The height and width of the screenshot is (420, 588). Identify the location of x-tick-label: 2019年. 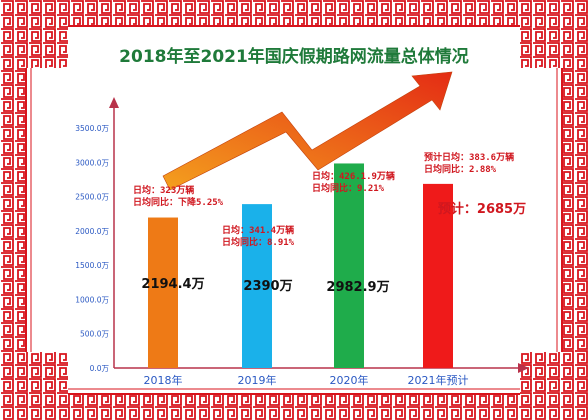
(257, 380).